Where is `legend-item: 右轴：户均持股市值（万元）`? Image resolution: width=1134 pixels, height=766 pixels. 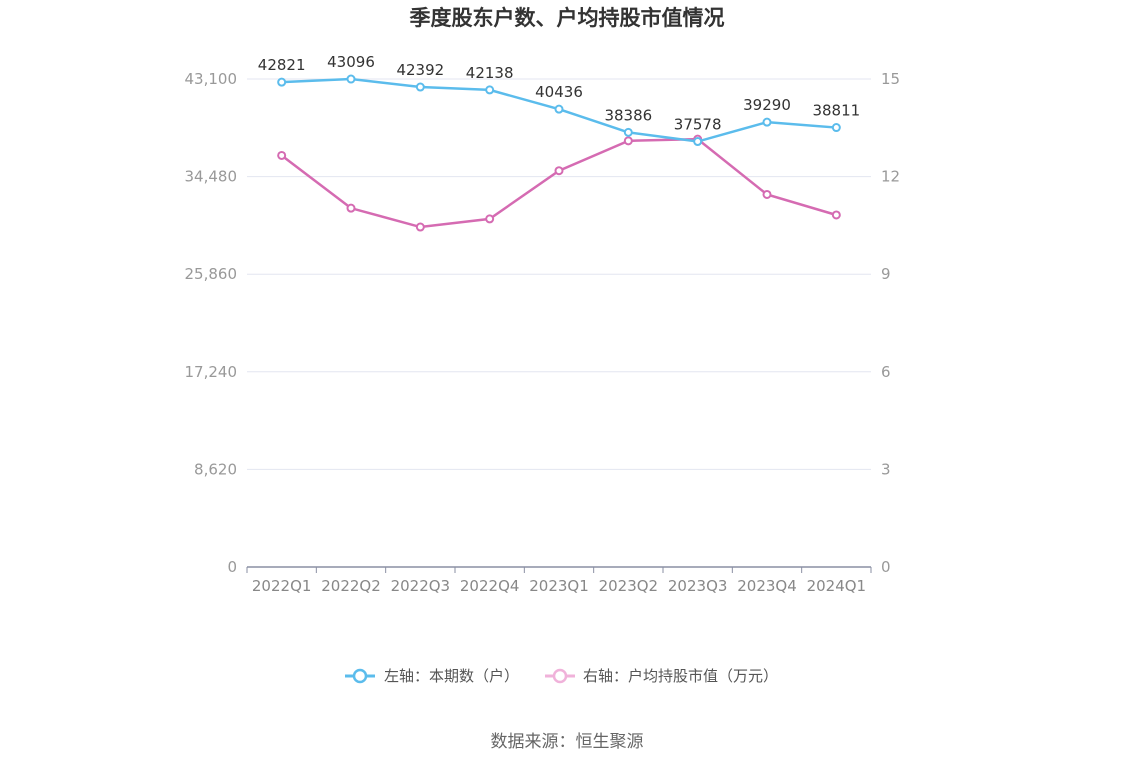
legend-item: 右轴：户均持股市值（万元） is located at coordinates (661, 676).